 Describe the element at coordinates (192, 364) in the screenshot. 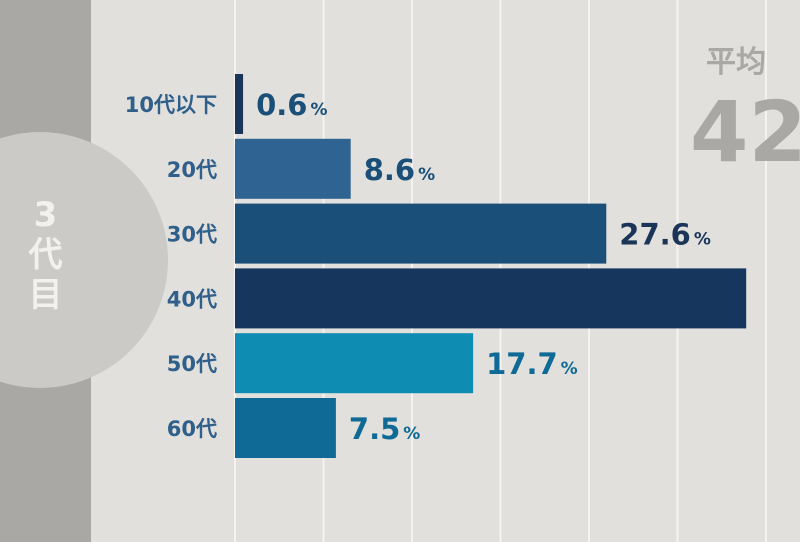

I see `category-label: 50代` at that location.